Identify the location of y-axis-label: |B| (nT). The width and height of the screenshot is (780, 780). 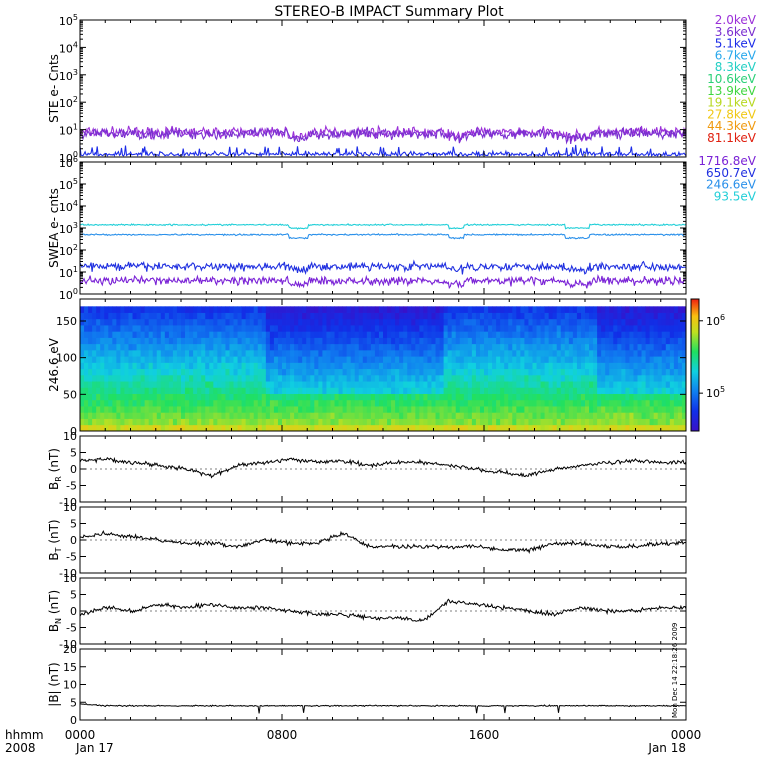
(54, 684).